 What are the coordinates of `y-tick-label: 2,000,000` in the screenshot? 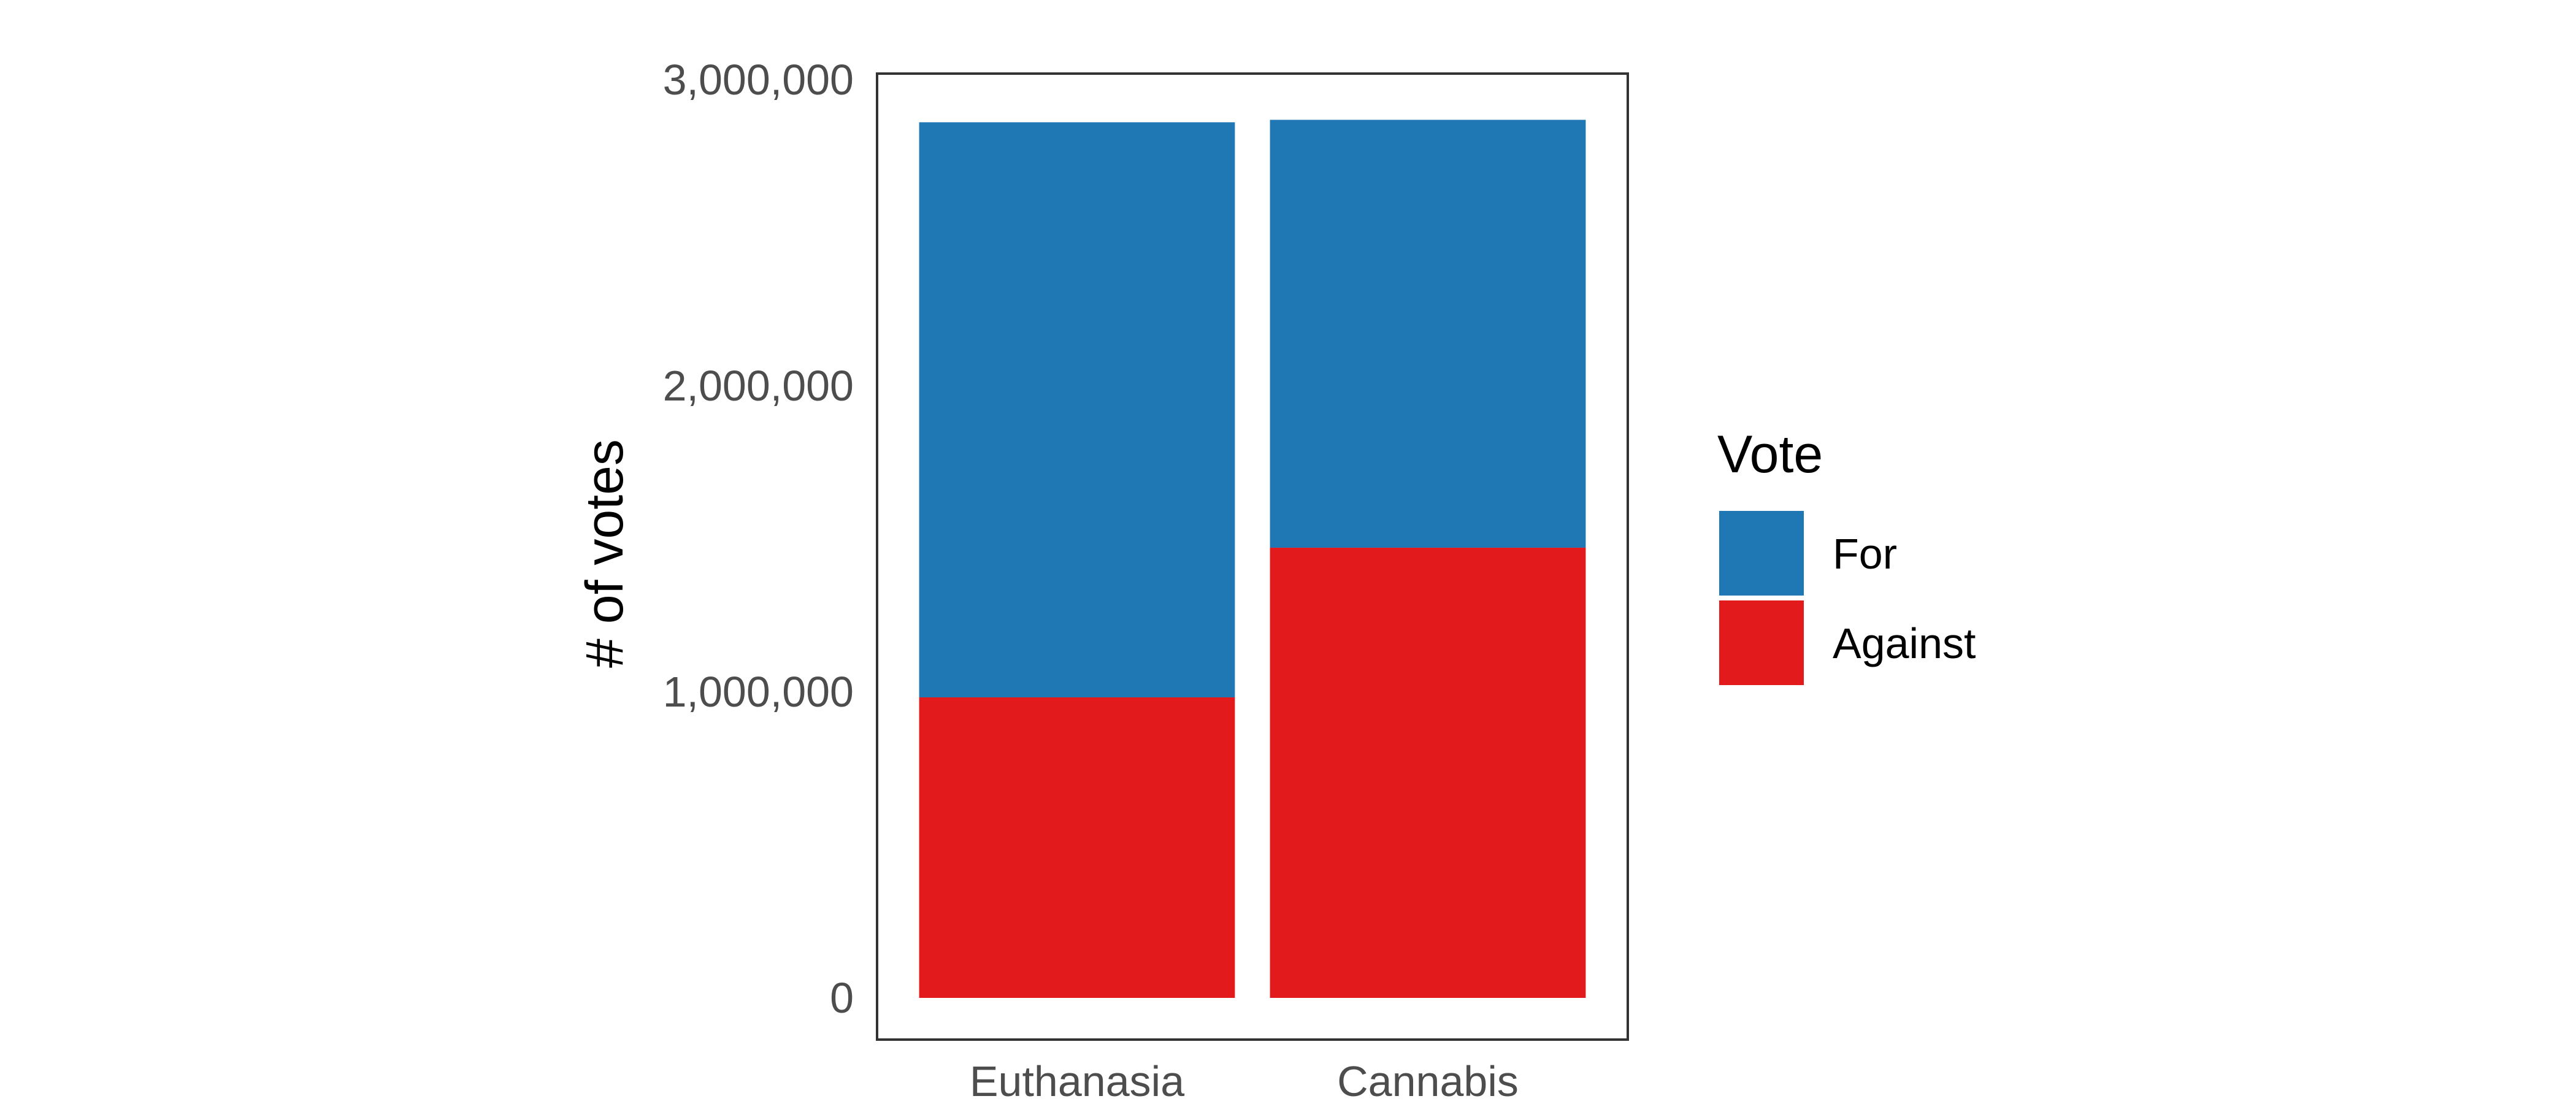 It's located at (758, 386).